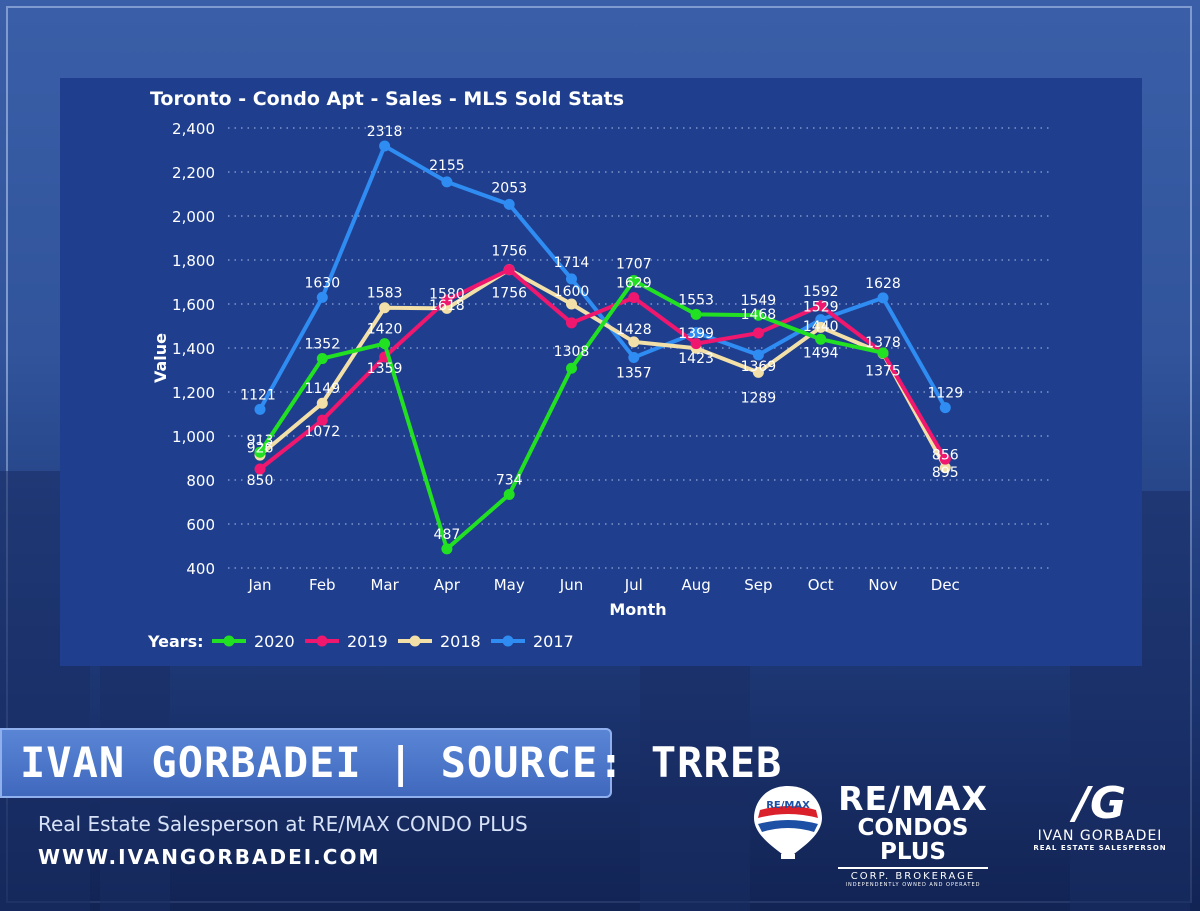 The height and width of the screenshot is (911, 1200). What do you see at coordinates (258, 395) in the screenshot?
I see `data-label: 1121` at bounding box center [258, 395].